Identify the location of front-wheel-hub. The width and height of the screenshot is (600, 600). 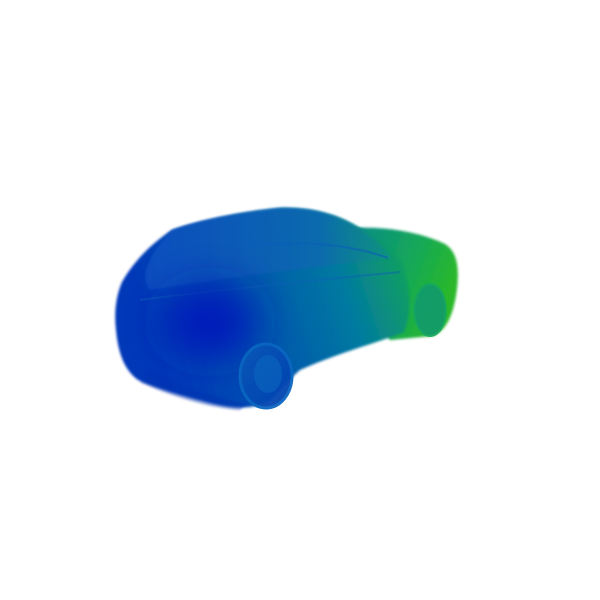
(268, 374).